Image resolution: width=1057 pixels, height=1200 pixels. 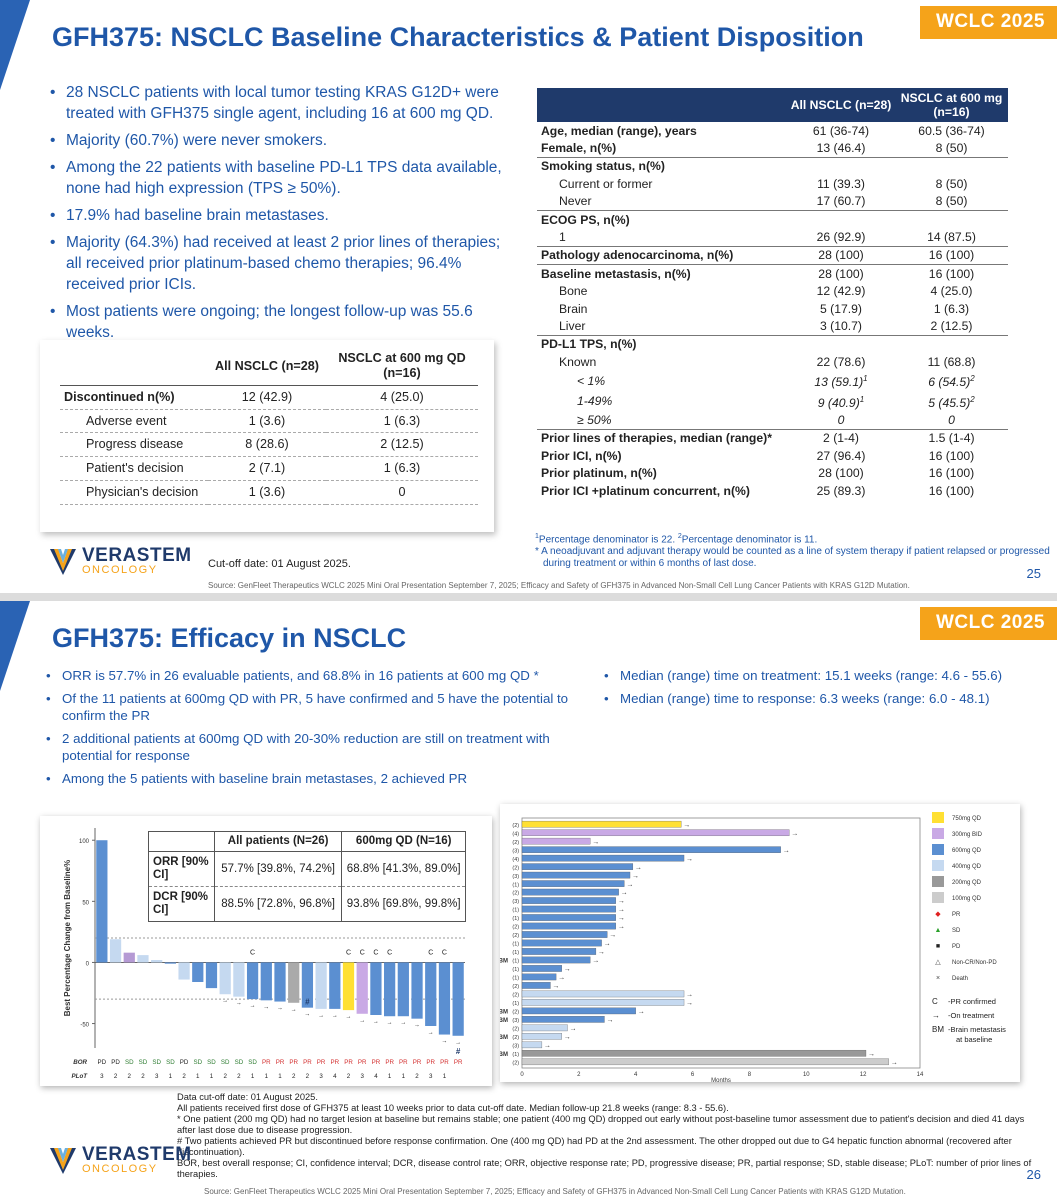 What do you see at coordinates (949, 382) in the screenshot?
I see `cell-text: 6 (54.5)` at bounding box center [949, 382].